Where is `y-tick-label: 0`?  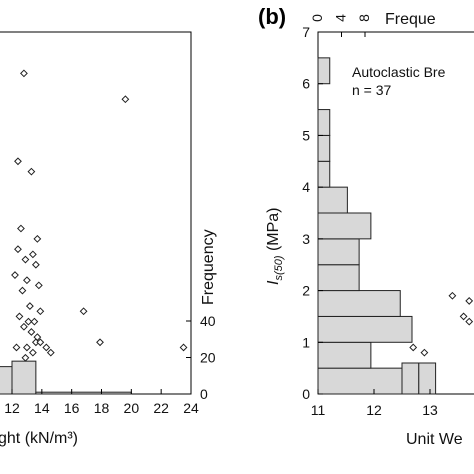
y-tick-label: 0 is located at coordinates (306, 394).